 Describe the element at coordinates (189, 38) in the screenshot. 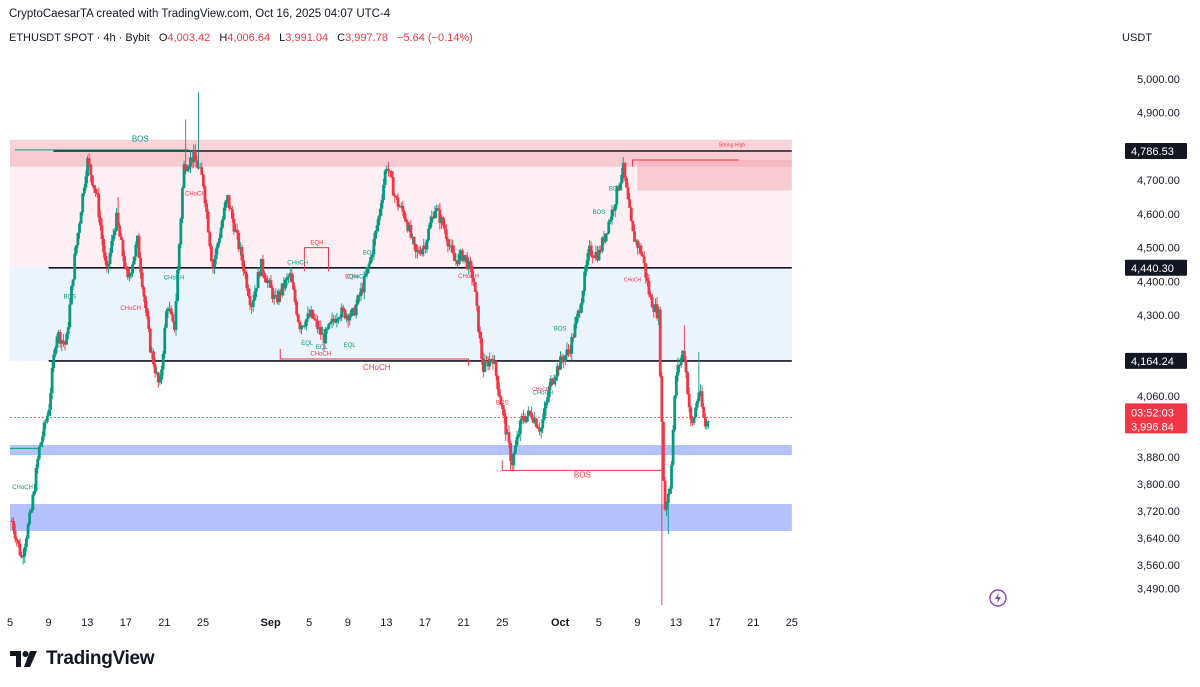

I see `open-value: 4,003.42` at that location.